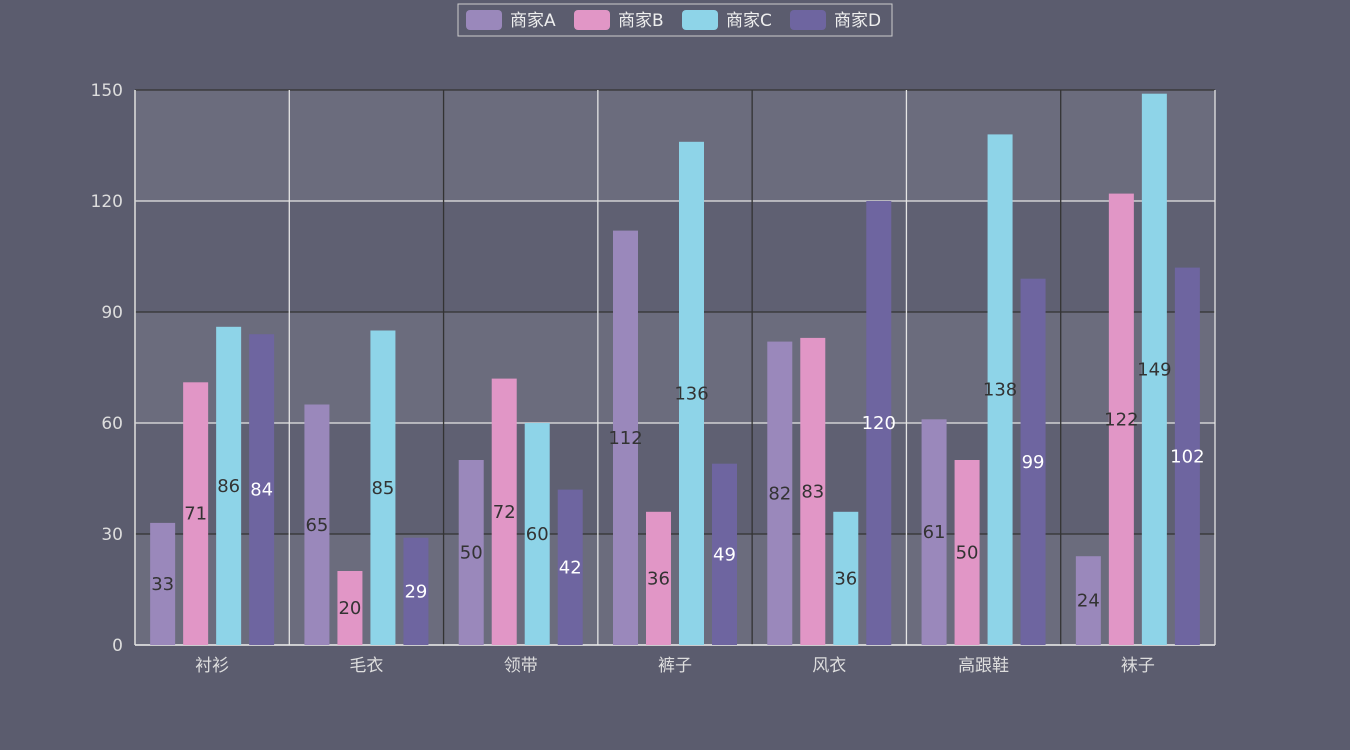 This screenshot has width=1350, height=750. What do you see at coordinates (641, 21) in the screenshot?
I see `legend-label: 商家B` at bounding box center [641, 21].